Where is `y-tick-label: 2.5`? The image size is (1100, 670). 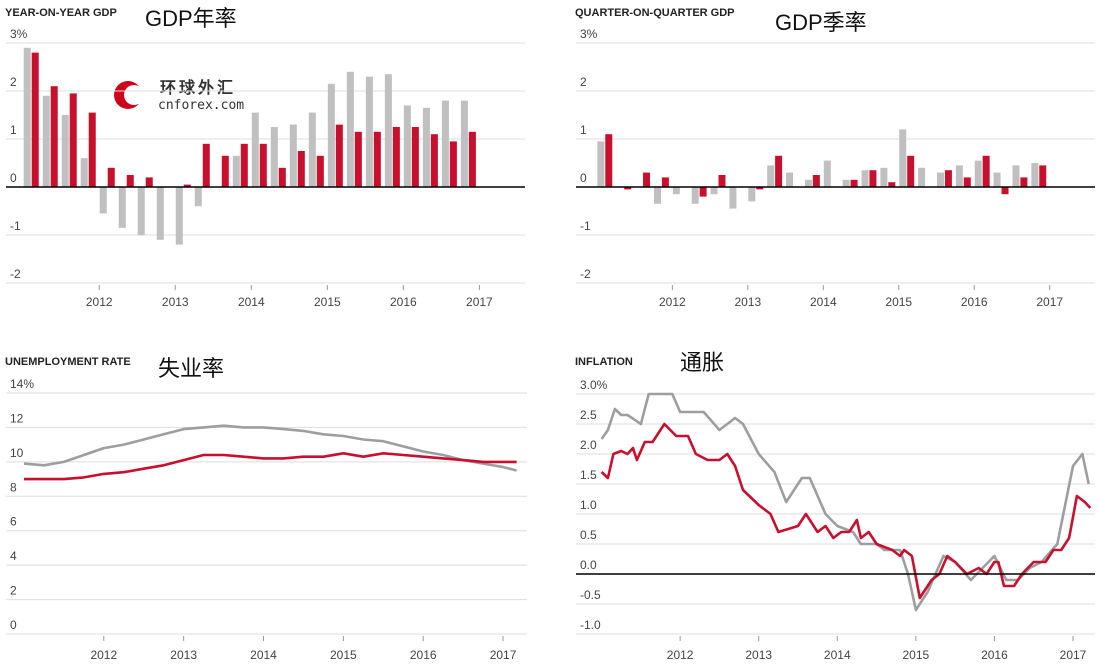 y-tick-label: 2.5 is located at coordinates (588, 415).